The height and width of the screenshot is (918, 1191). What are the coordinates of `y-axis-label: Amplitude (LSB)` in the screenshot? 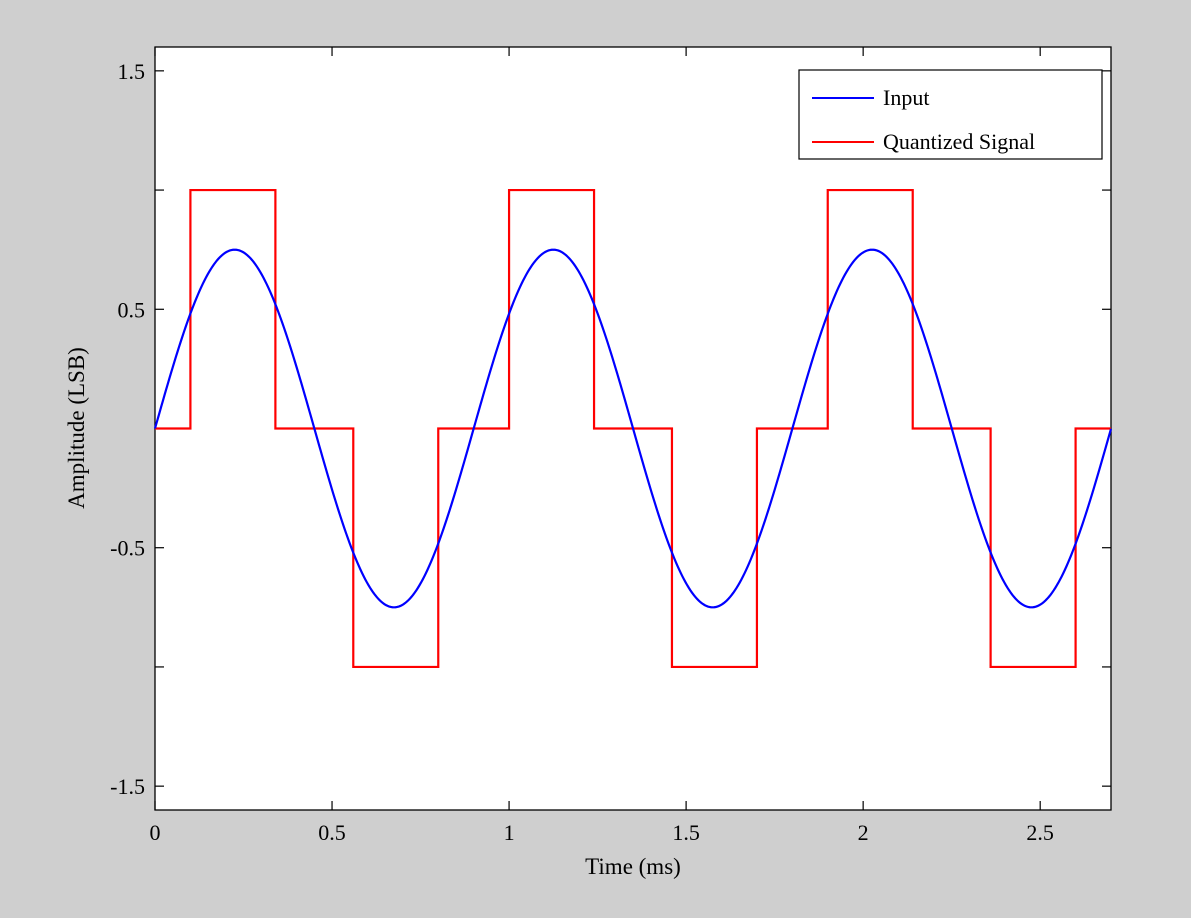 It's located at (76, 428).